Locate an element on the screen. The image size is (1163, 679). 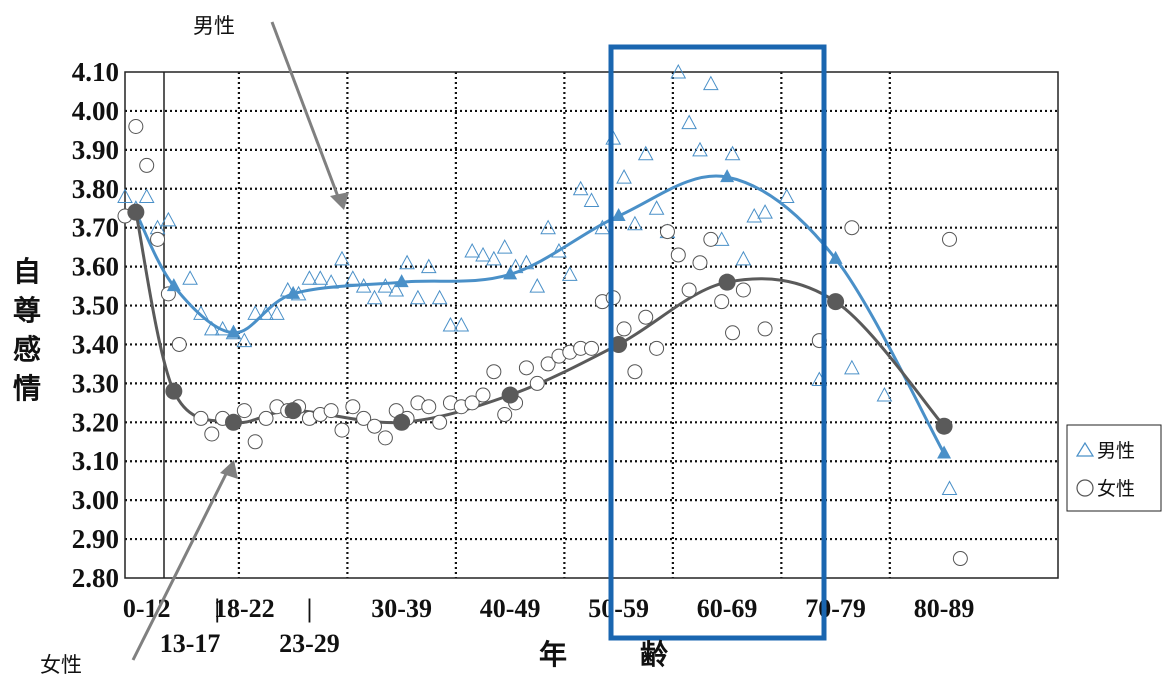
y-tick-label: 2.90 is located at coordinates (95, 539).